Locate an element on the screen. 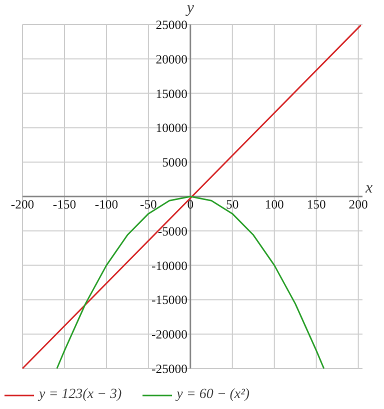 This screenshot has height=409, width=384. x-tick-label: -200 is located at coordinates (22, 205).